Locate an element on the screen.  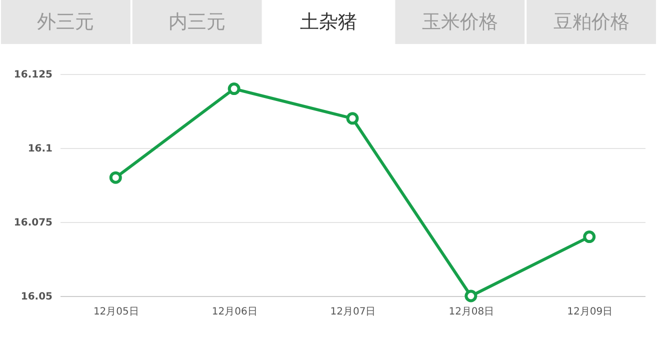
x-tick-label: 12月09日 is located at coordinates (590, 312).